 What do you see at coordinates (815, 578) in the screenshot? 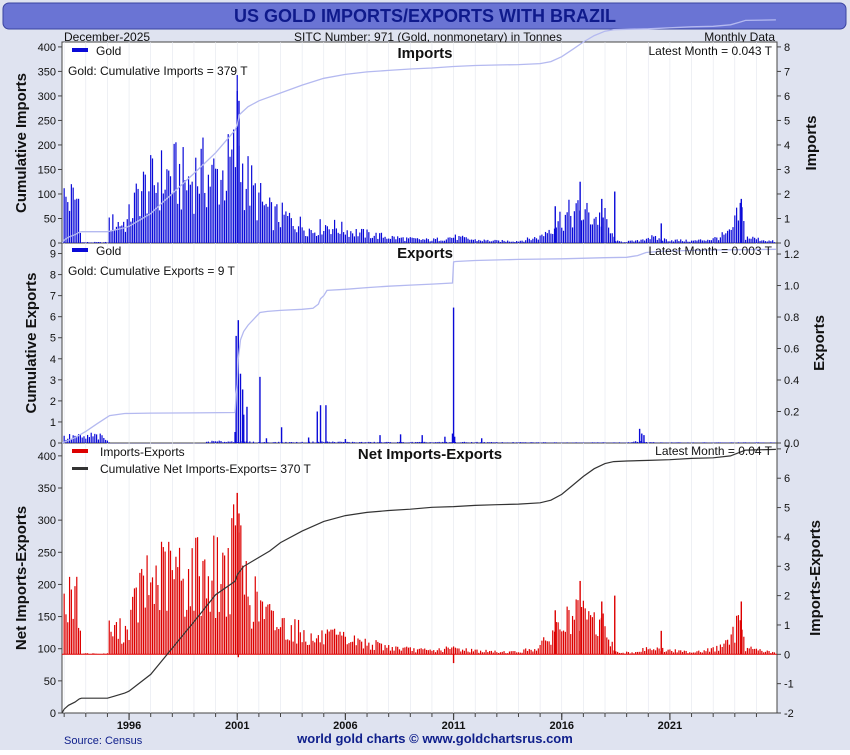
I see `net-right-axis-title: Imports-Exports` at bounding box center [815, 578].